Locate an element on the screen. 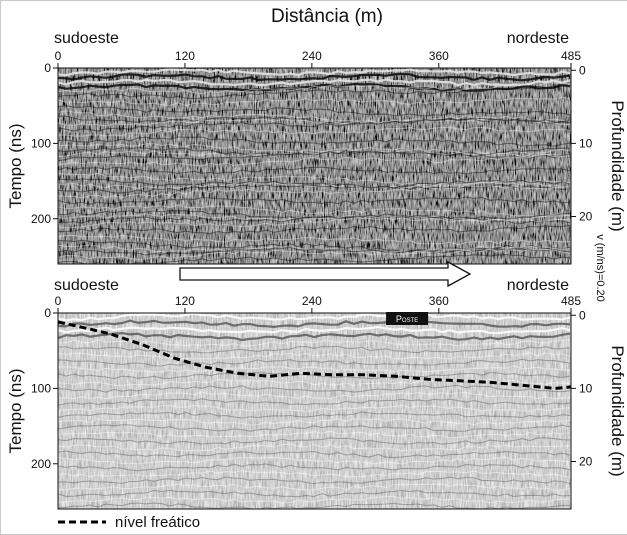 The width and height of the screenshot is (627, 535). water-table-line is located at coordinates (314, 355).